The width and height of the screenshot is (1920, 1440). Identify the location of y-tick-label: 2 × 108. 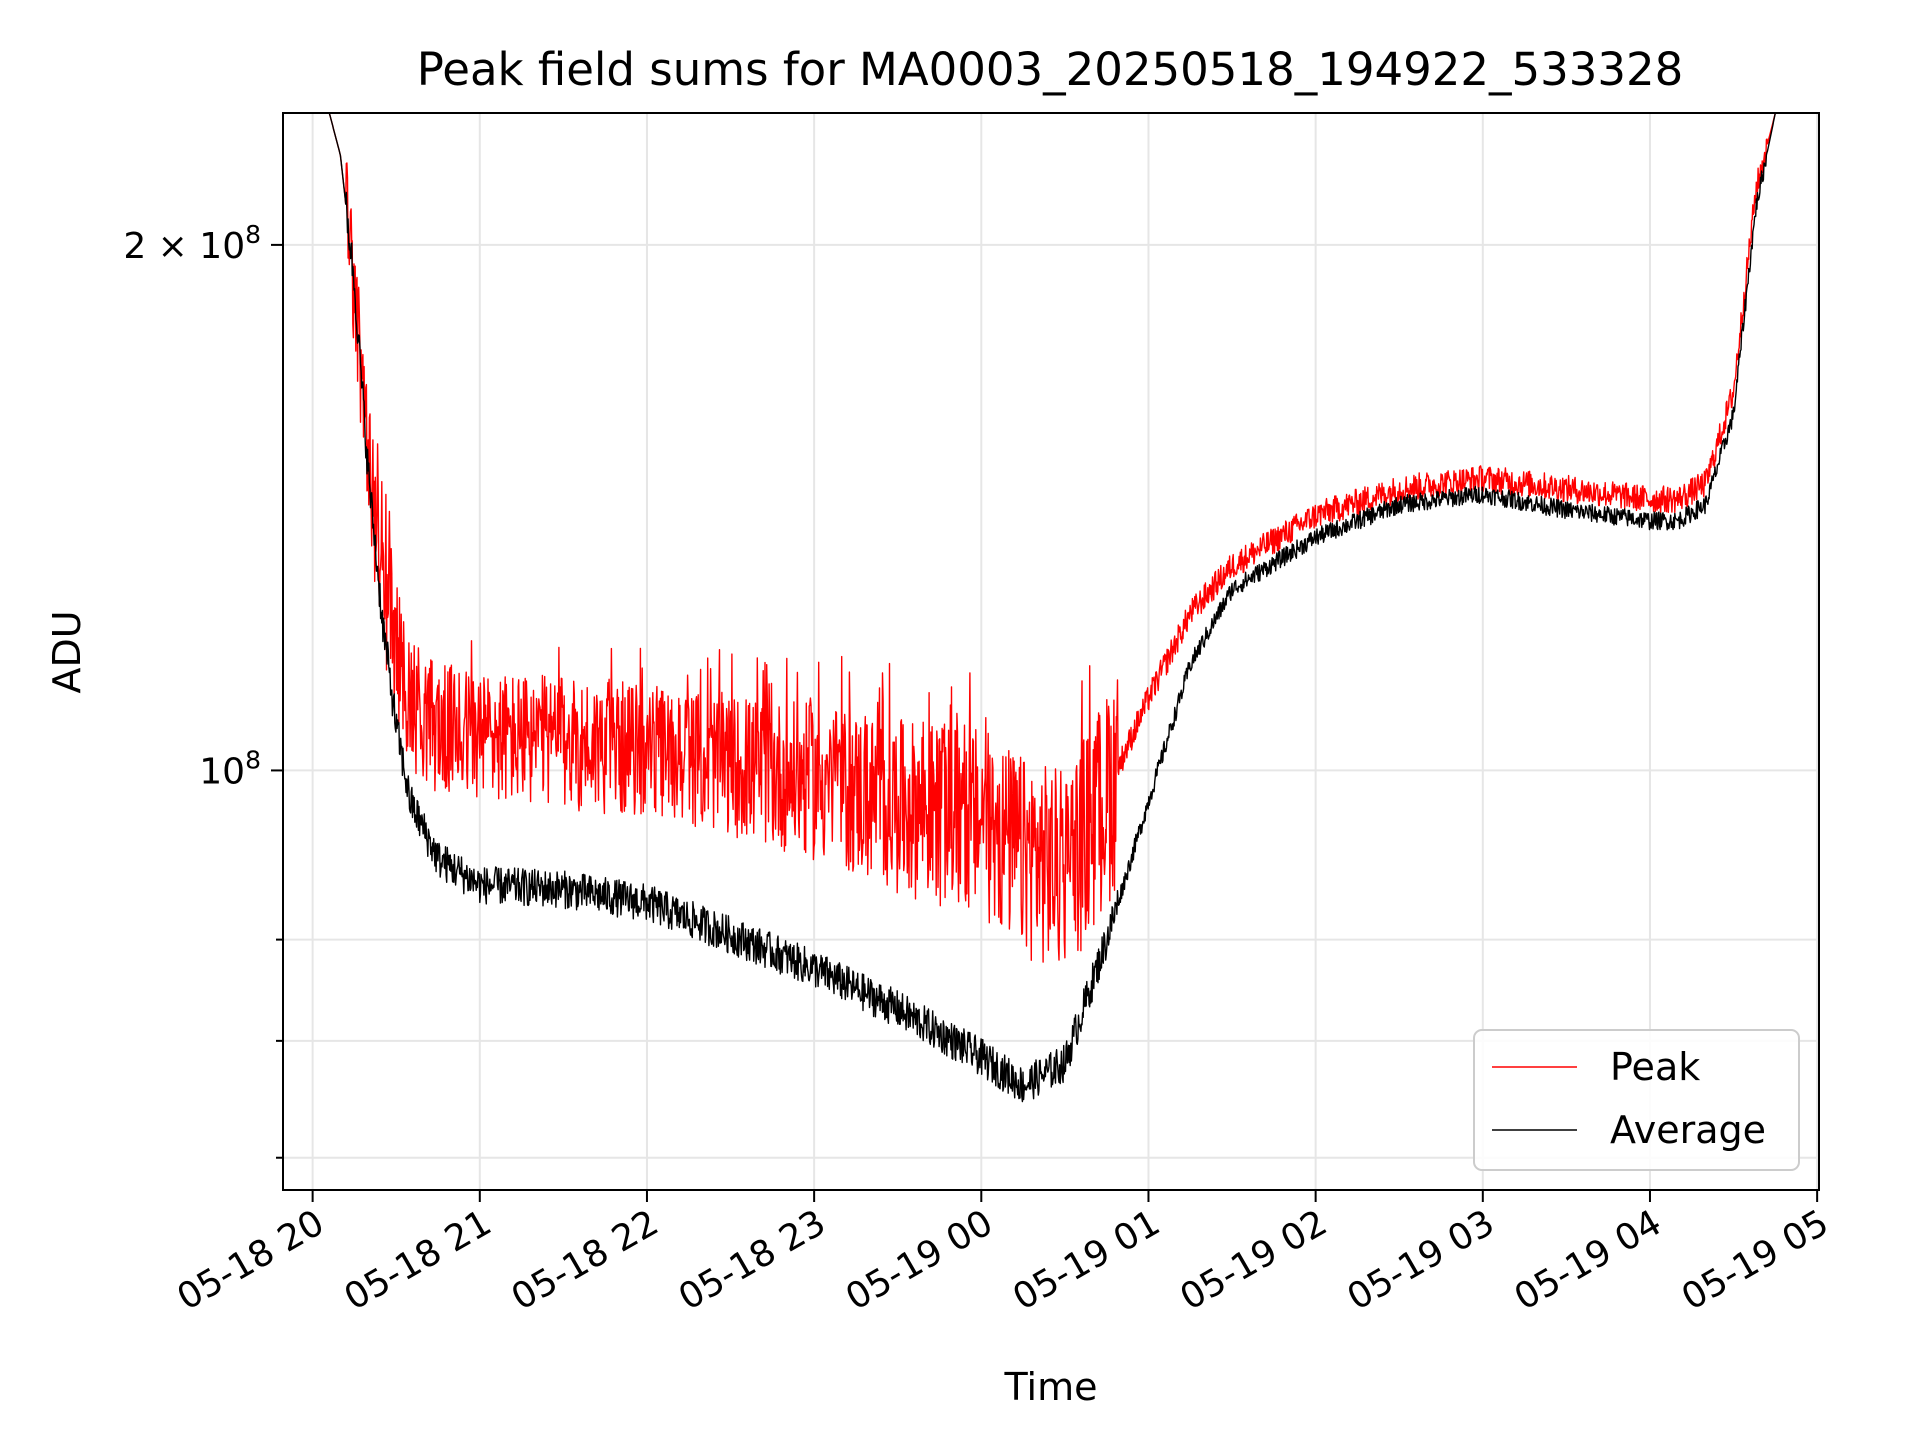
(192, 243).